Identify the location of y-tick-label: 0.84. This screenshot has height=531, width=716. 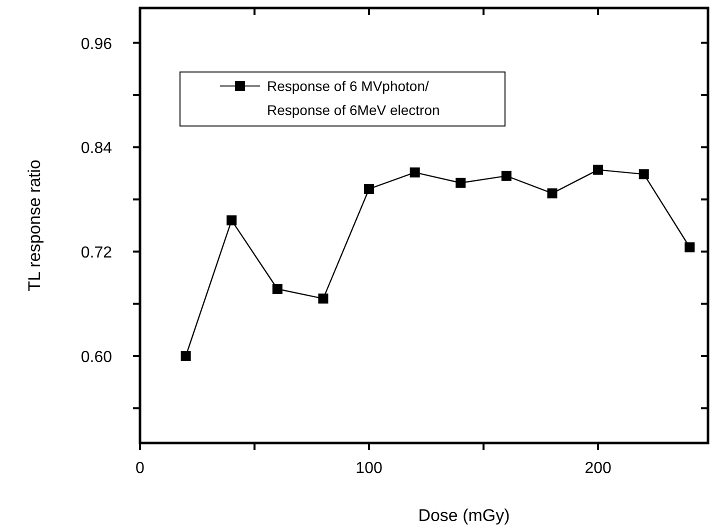
(96, 149).